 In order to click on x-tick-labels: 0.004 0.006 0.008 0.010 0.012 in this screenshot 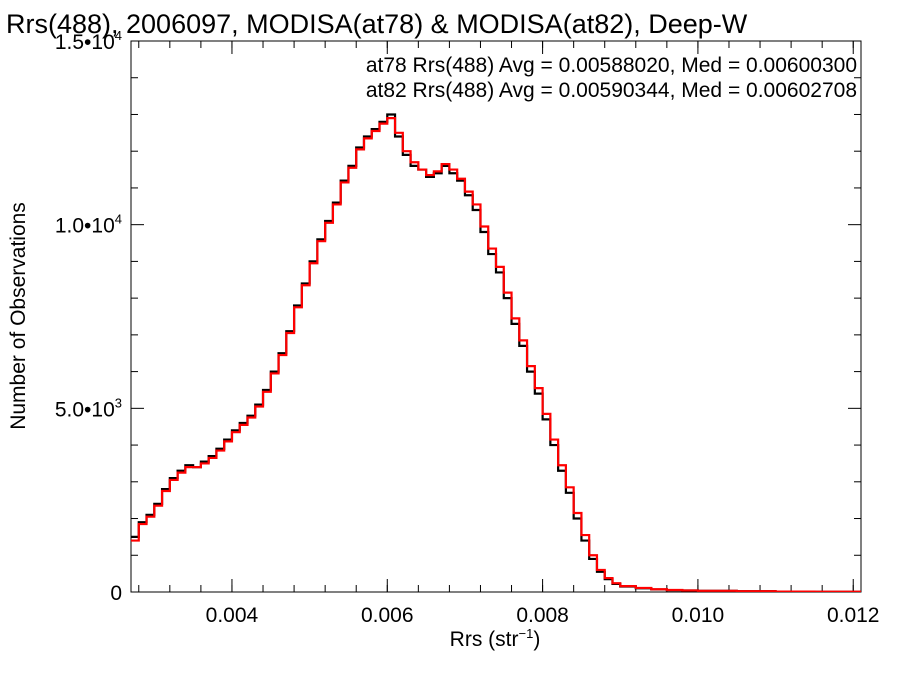, I will do `click(543, 615)`.